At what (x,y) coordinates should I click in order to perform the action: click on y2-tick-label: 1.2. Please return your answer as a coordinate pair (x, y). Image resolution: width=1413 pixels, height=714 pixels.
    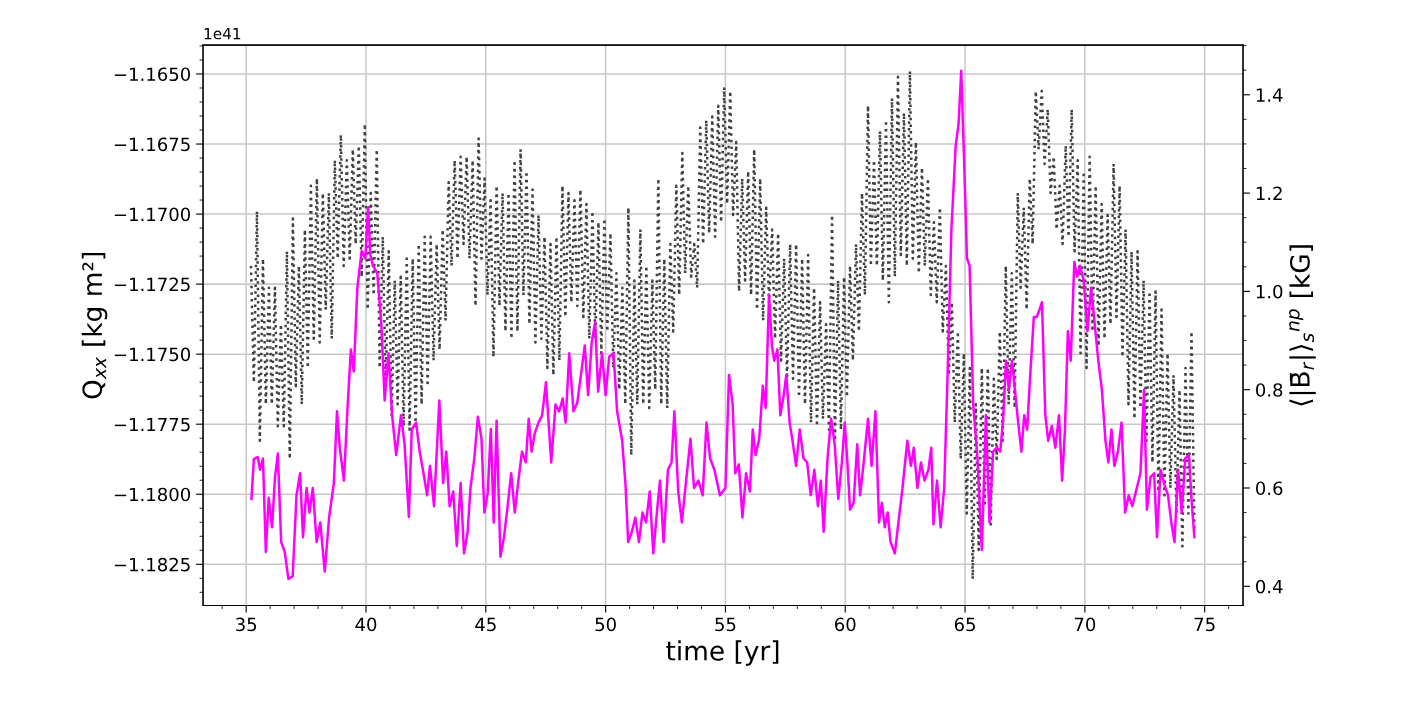
    Looking at the image, I should click on (1269, 193).